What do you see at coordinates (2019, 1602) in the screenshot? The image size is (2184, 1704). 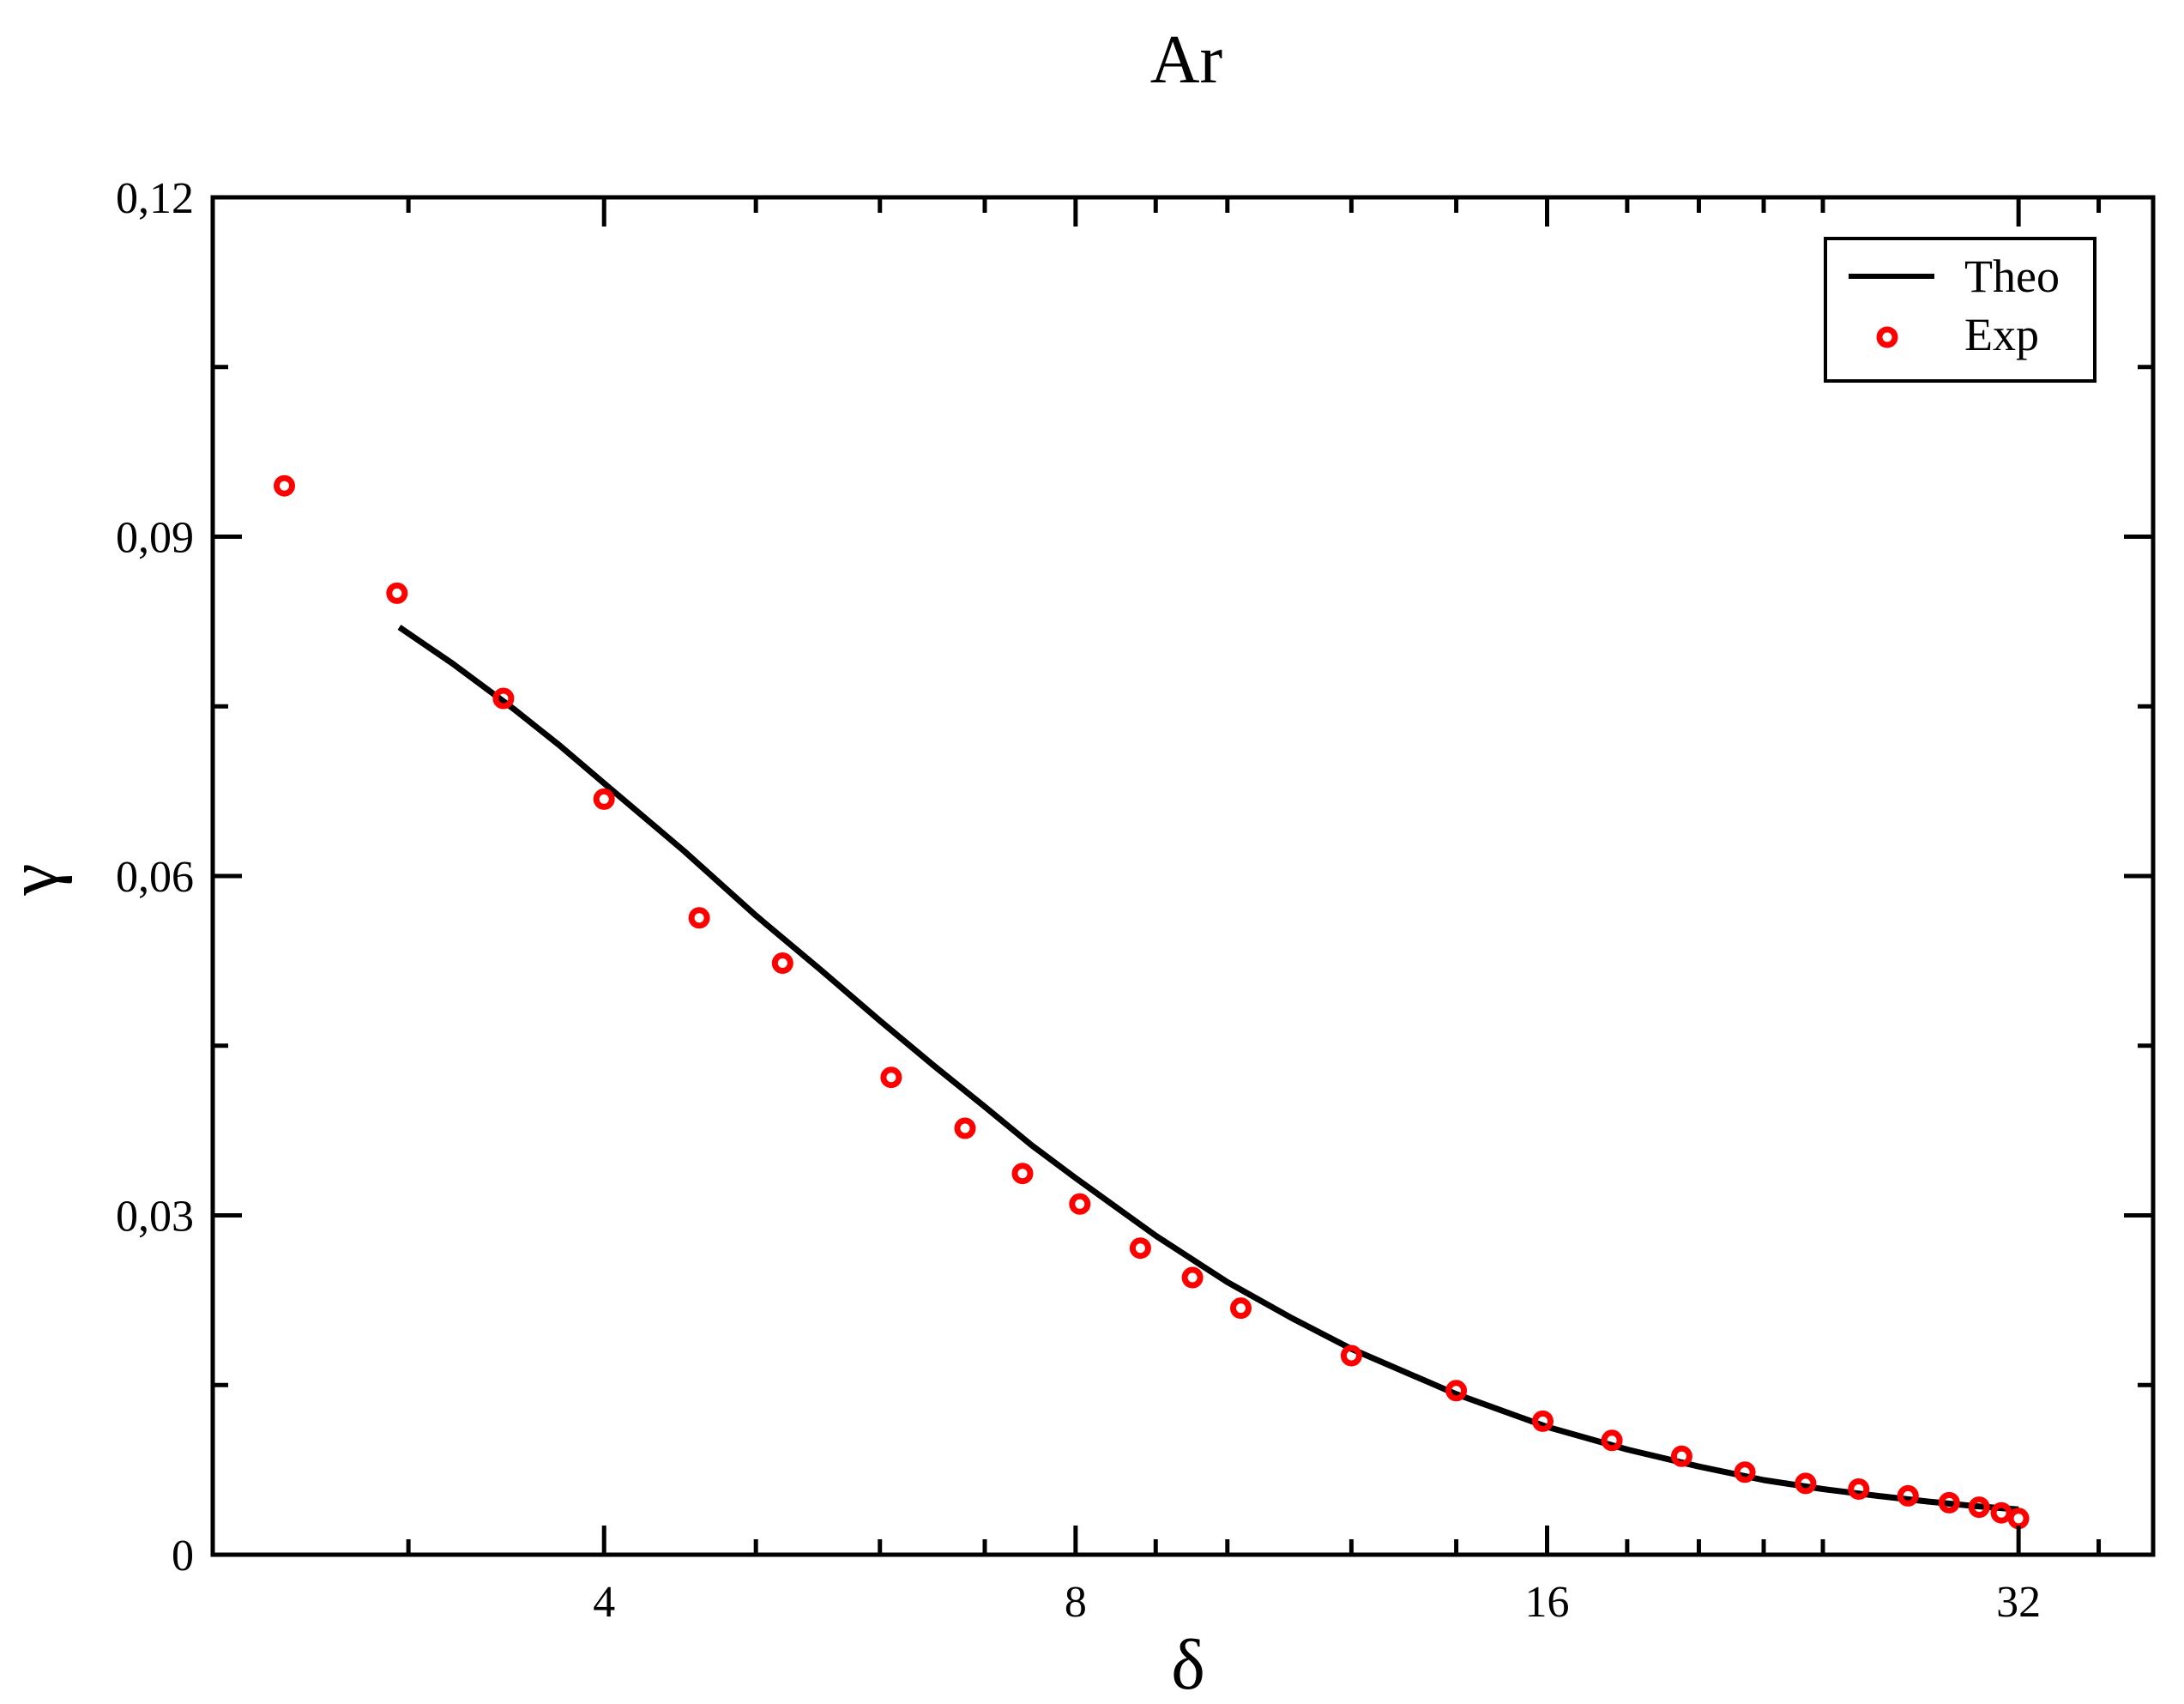 I see `x-tick-label: 32` at bounding box center [2019, 1602].